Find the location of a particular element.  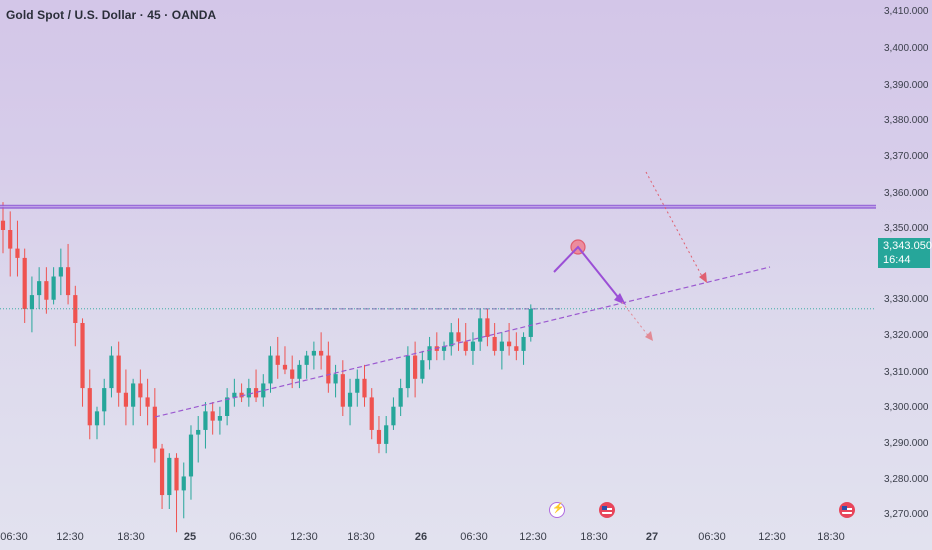

price-tick-label: 3,300.000 is located at coordinates (906, 407).